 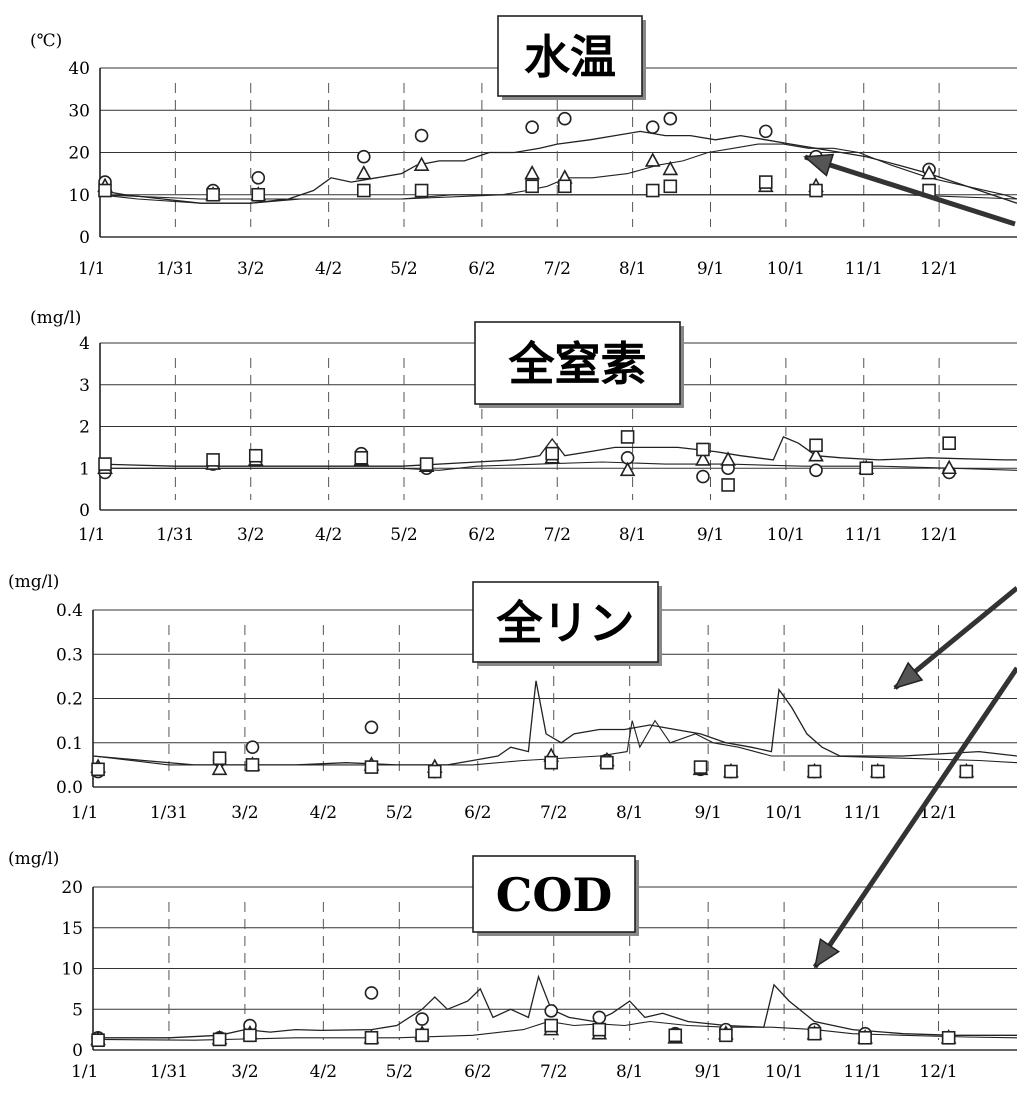 What do you see at coordinates (84, 386) in the screenshot?
I see `y-tick-label: 3` at bounding box center [84, 386].